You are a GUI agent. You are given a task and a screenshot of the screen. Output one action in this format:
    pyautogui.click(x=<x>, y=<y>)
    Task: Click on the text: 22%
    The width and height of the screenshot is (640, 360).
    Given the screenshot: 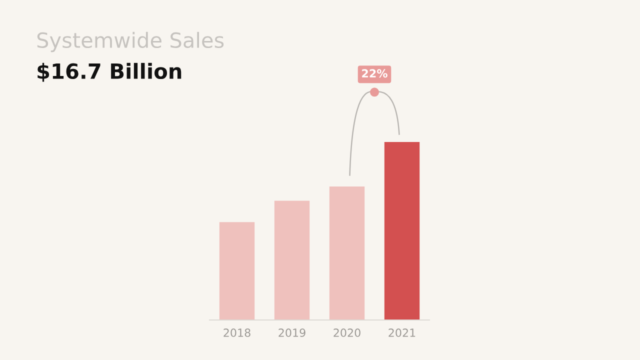 What is the action you would take?
    pyautogui.click(x=375, y=73)
    